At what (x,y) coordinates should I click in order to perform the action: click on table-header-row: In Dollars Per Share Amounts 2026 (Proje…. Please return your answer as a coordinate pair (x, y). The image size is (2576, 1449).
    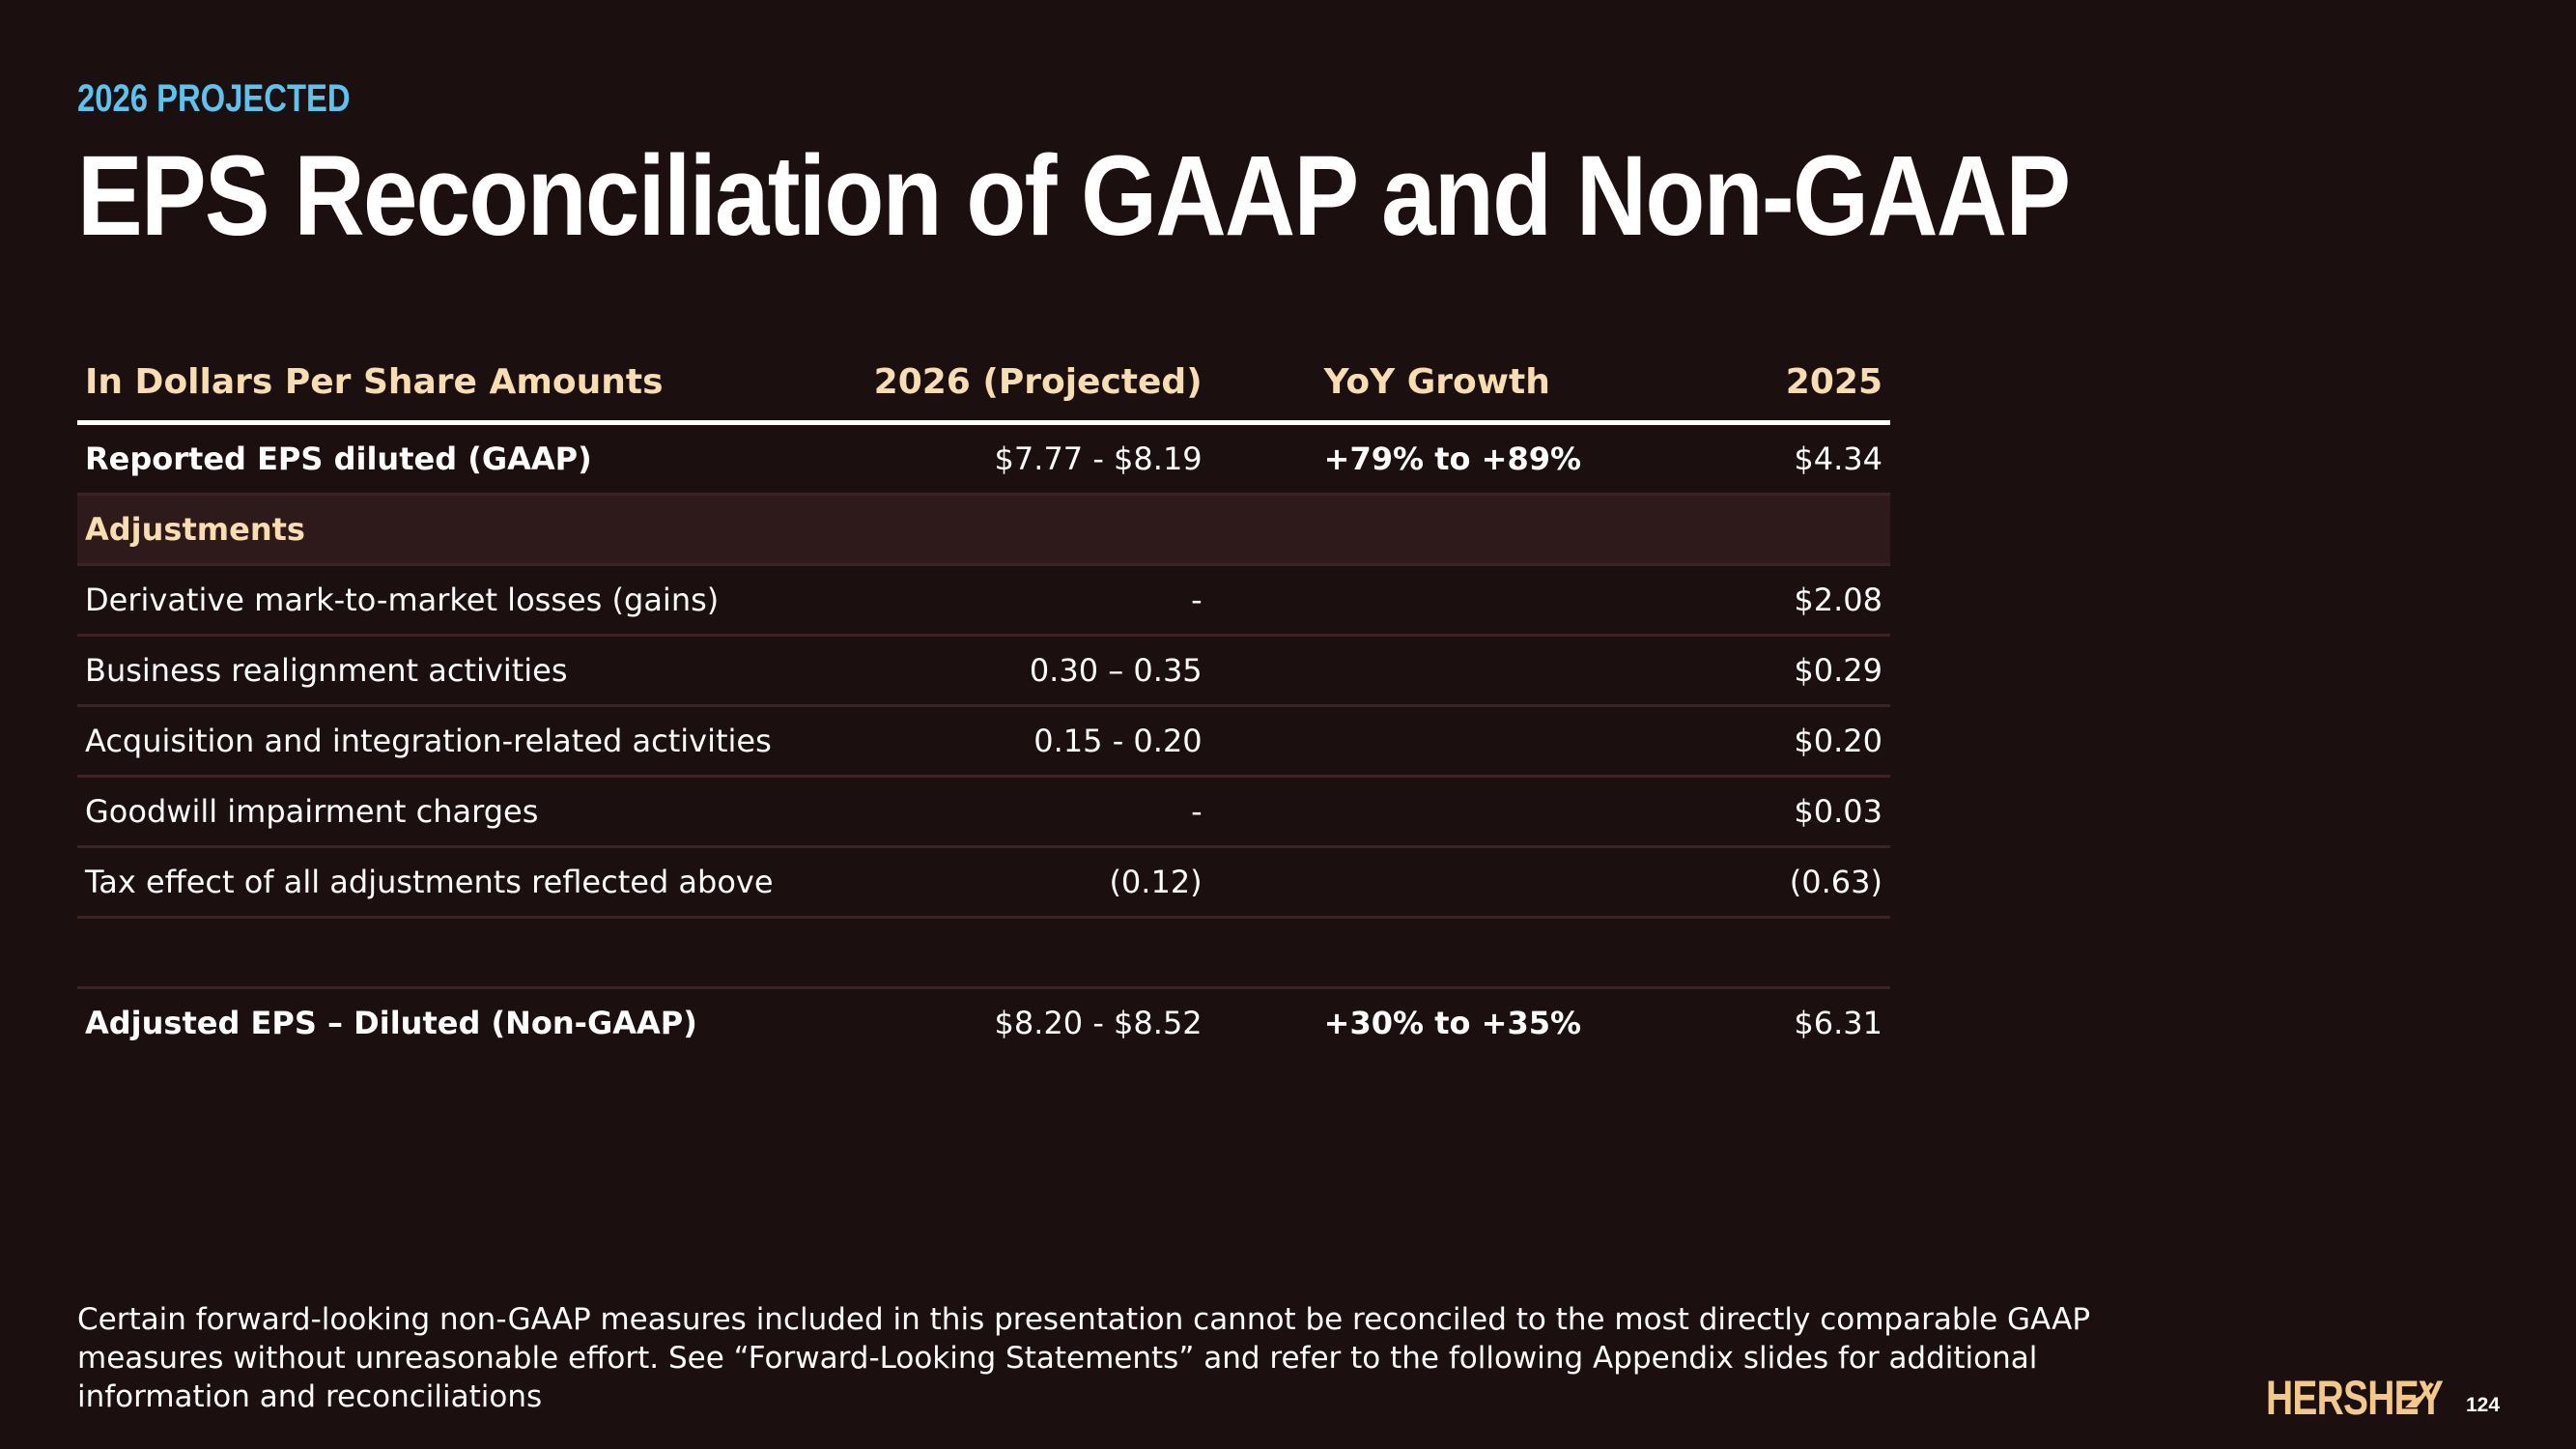
    Looking at the image, I should click on (983, 384).